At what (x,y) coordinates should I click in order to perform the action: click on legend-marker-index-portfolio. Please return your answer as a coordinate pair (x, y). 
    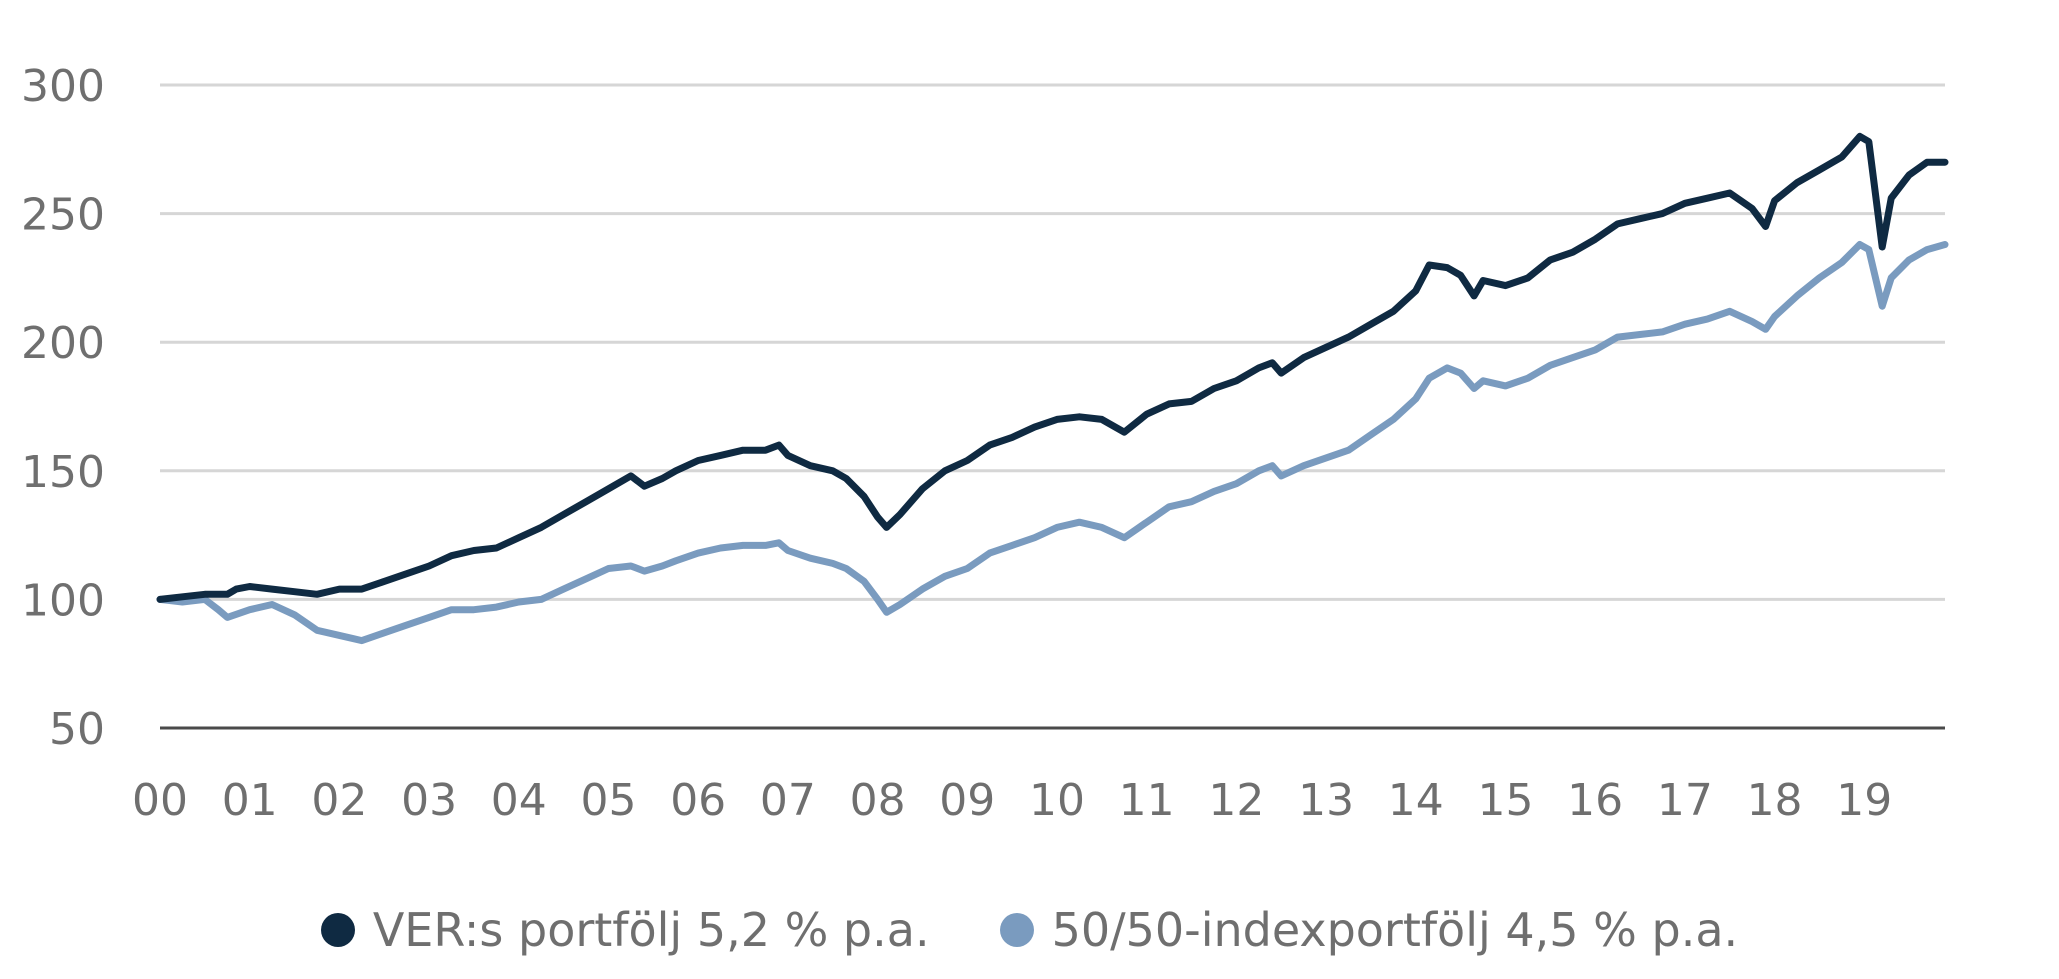
    Looking at the image, I should click on (1016, 930).